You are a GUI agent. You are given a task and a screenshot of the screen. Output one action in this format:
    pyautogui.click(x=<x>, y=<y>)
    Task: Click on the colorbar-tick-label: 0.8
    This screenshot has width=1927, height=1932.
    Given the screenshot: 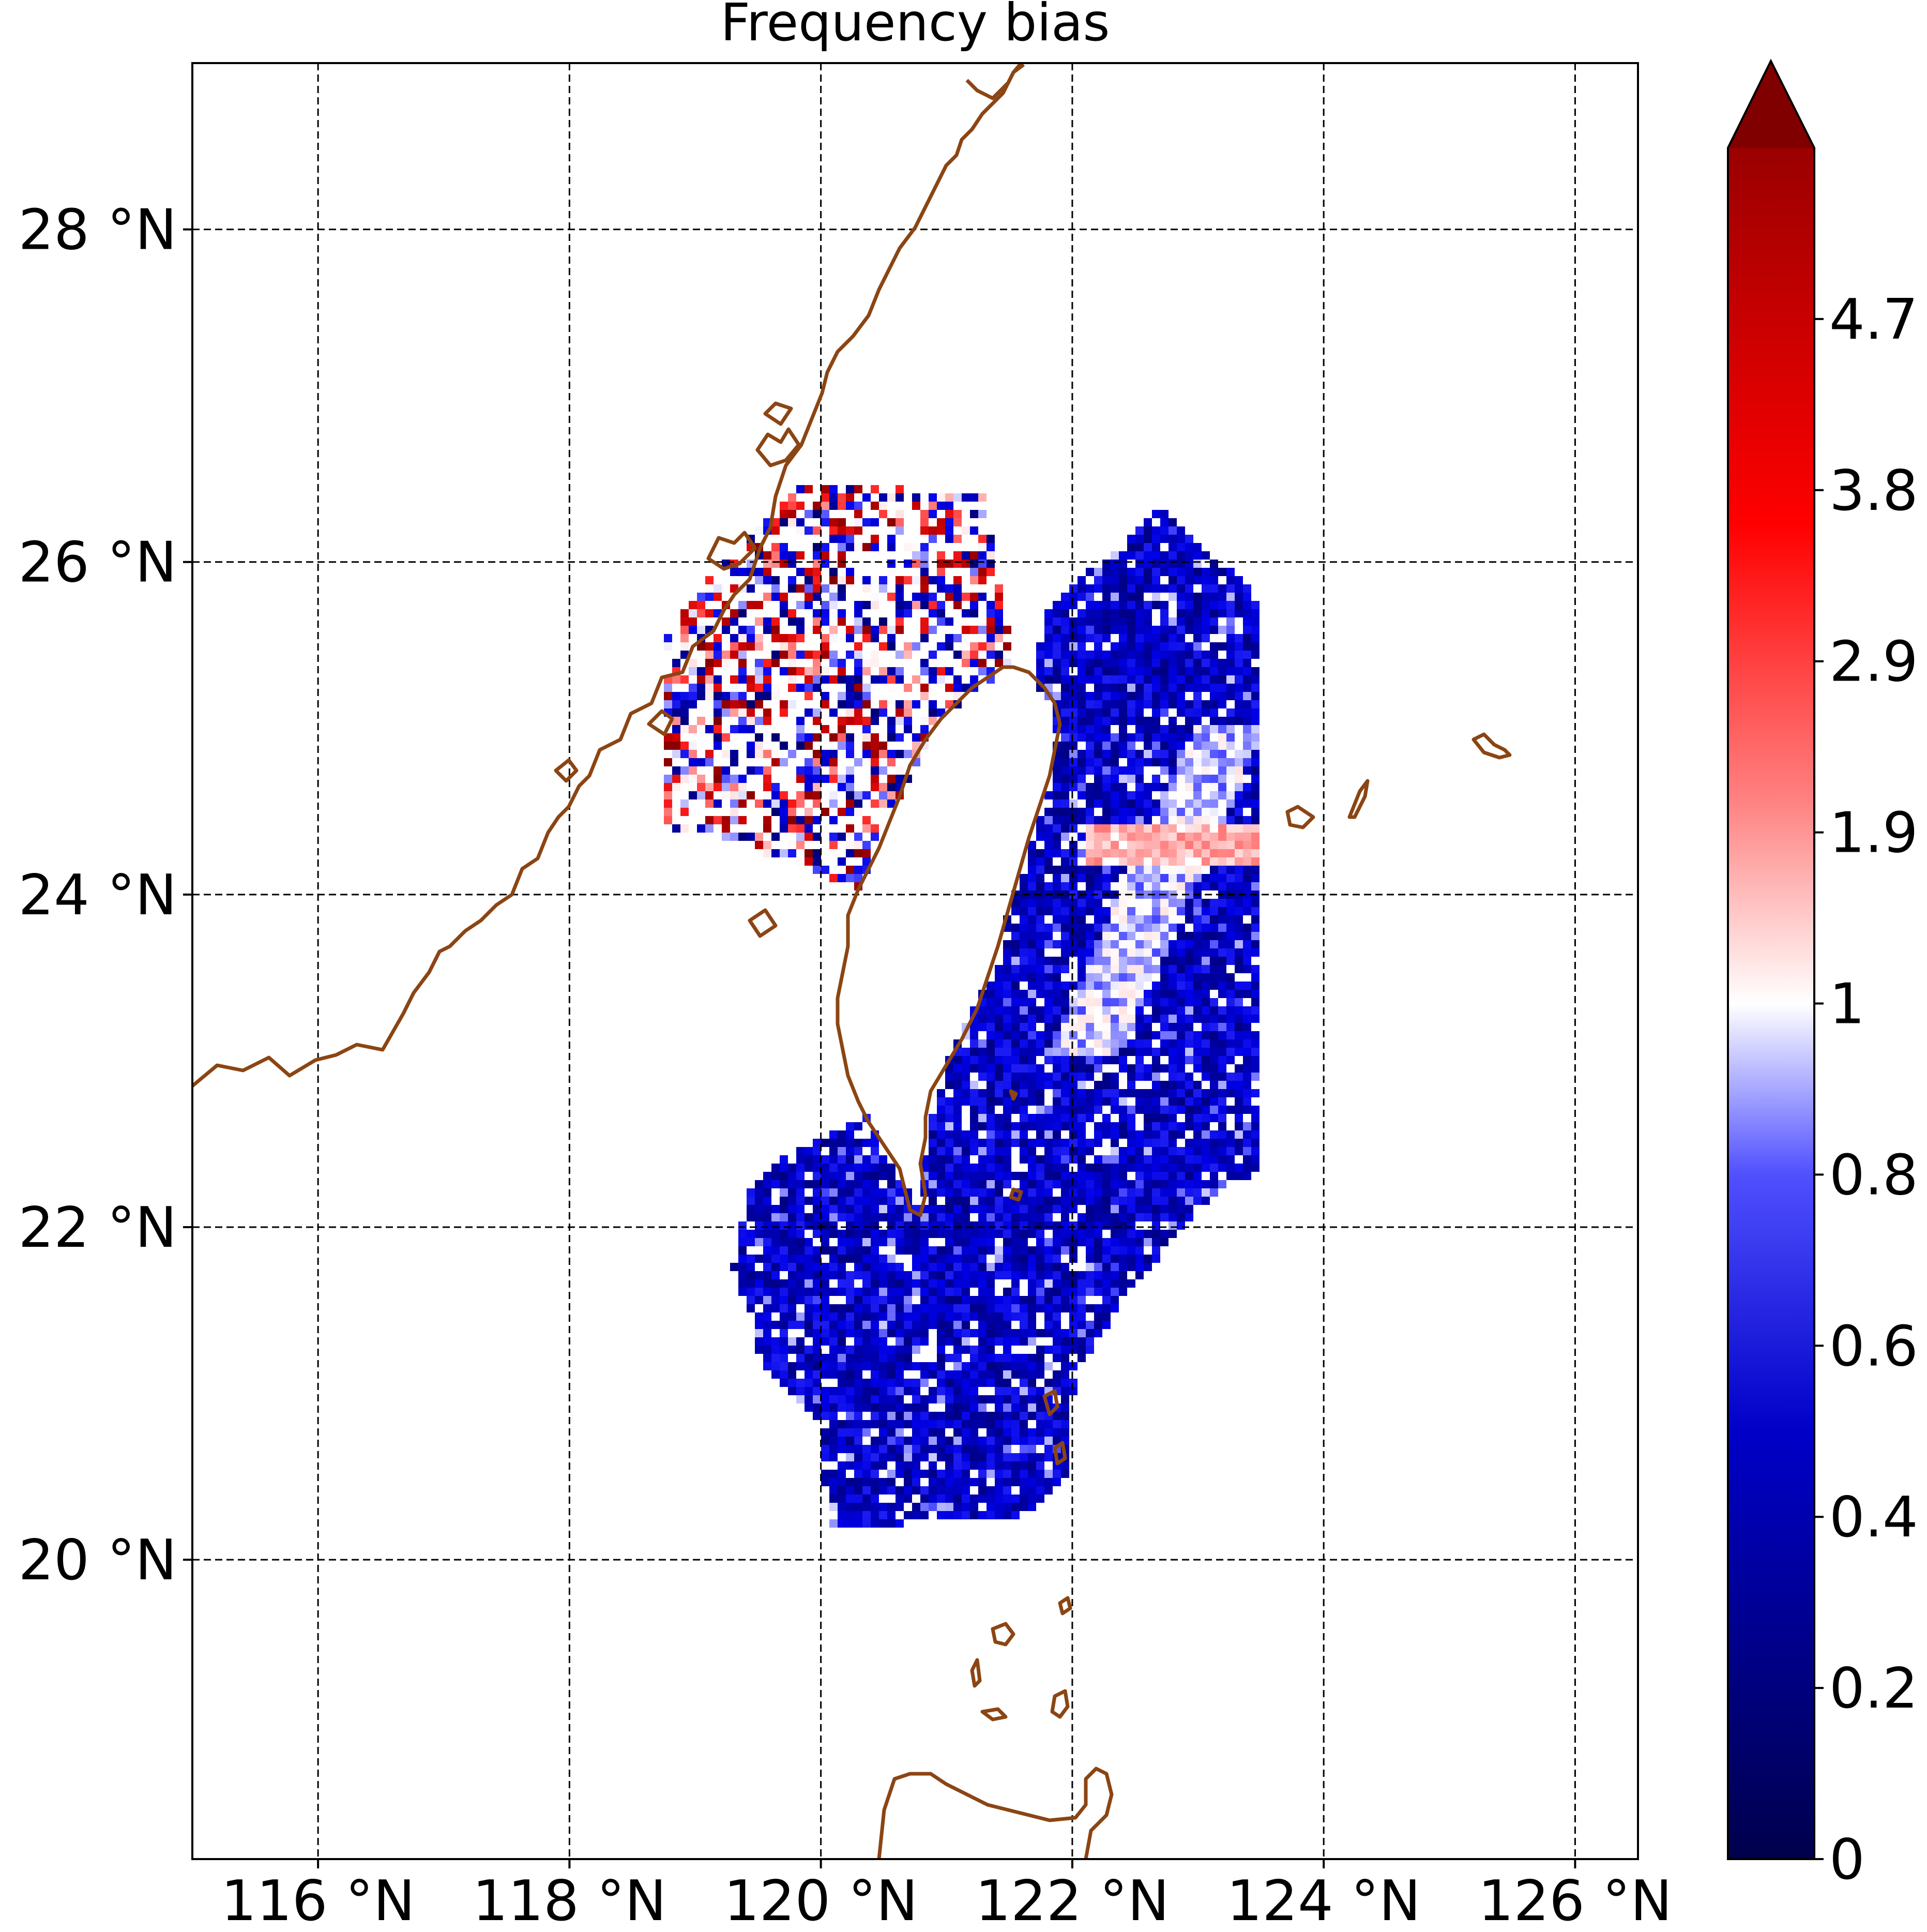 What is the action you would take?
    pyautogui.click(x=1873, y=1175)
    